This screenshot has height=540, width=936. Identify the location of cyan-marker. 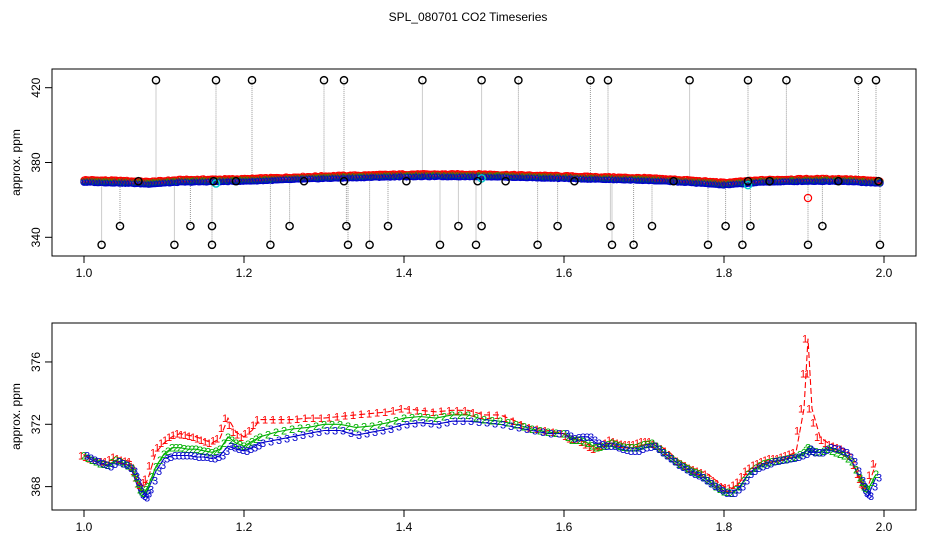
(748, 185).